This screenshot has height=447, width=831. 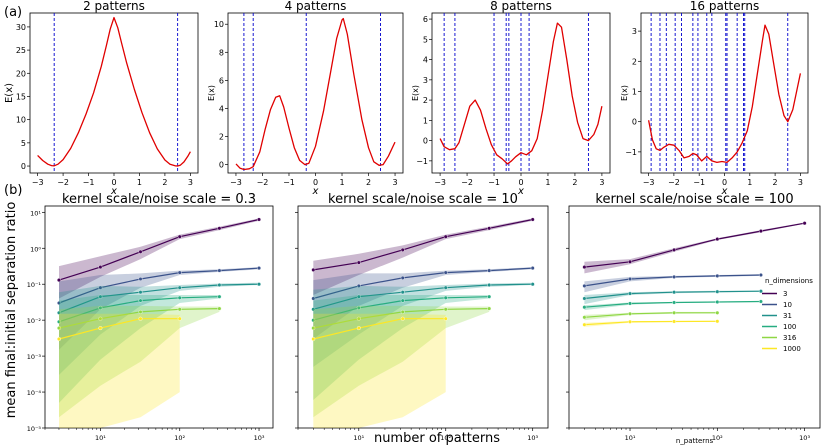 What do you see at coordinates (113, 182) in the screenshot?
I see `x-tick-label: 0` at bounding box center [113, 182].